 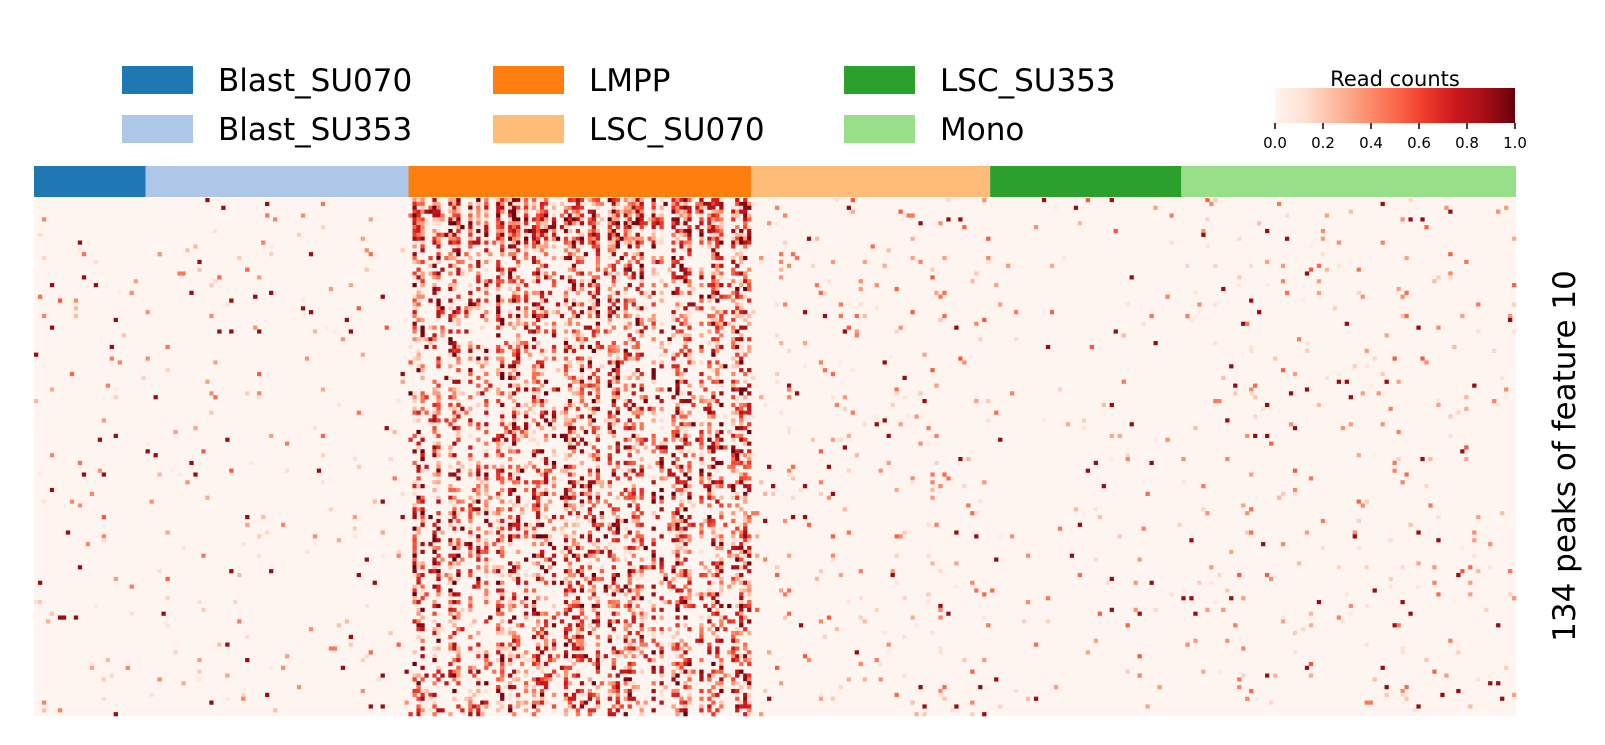 What do you see at coordinates (879, 80) in the screenshot?
I see `legend-swatch-lsc-su353` at bounding box center [879, 80].